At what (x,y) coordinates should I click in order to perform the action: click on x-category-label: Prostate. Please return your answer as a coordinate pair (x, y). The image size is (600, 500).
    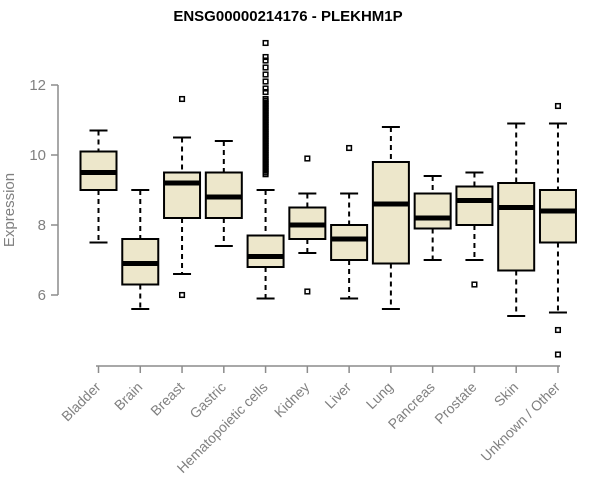
    Looking at the image, I should click on (455, 403).